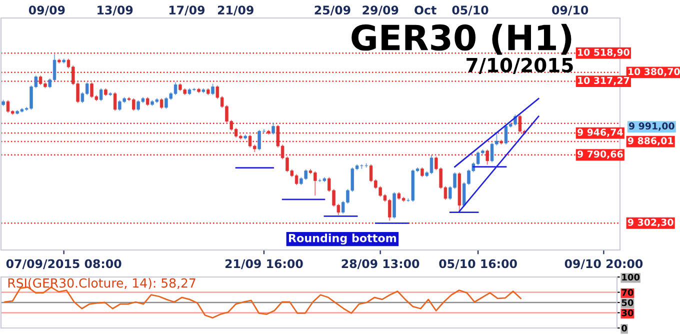  What do you see at coordinates (264, 264) in the screenshot?
I see `x-tick-label: 21/09 16:00` at bounding box center [264, 264].